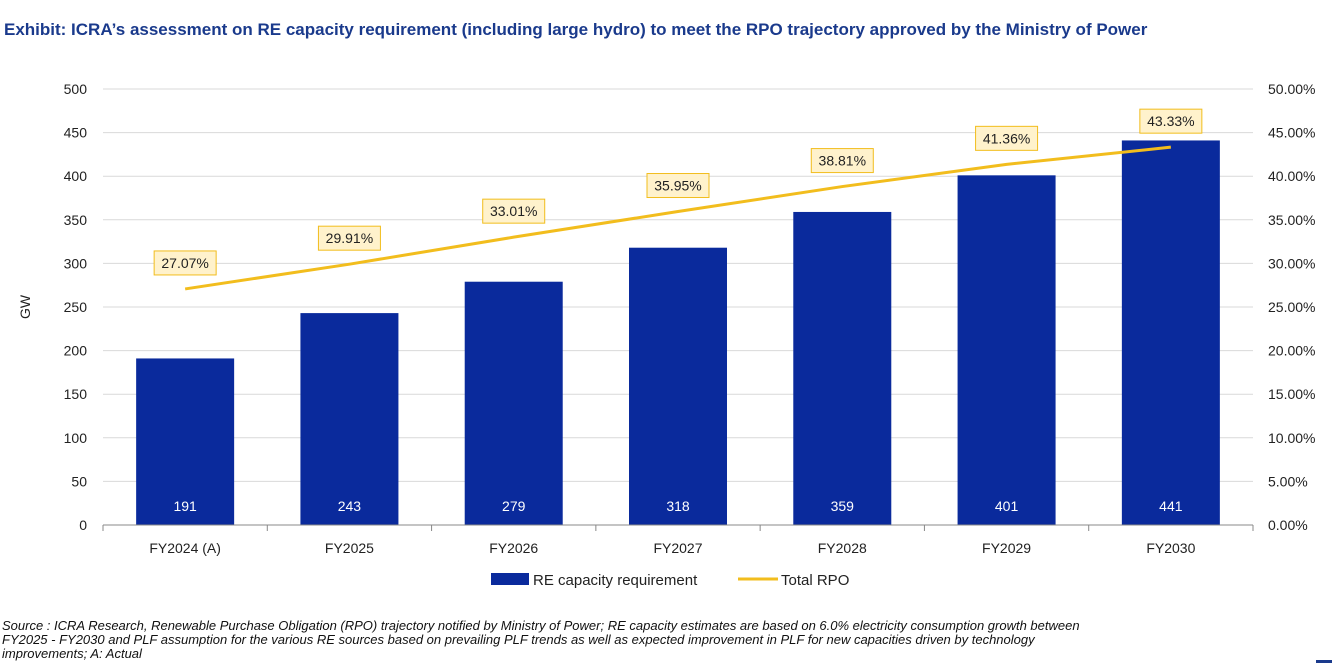  I want to click on x-tick-label: FY2024 (A), so click(185, 548).